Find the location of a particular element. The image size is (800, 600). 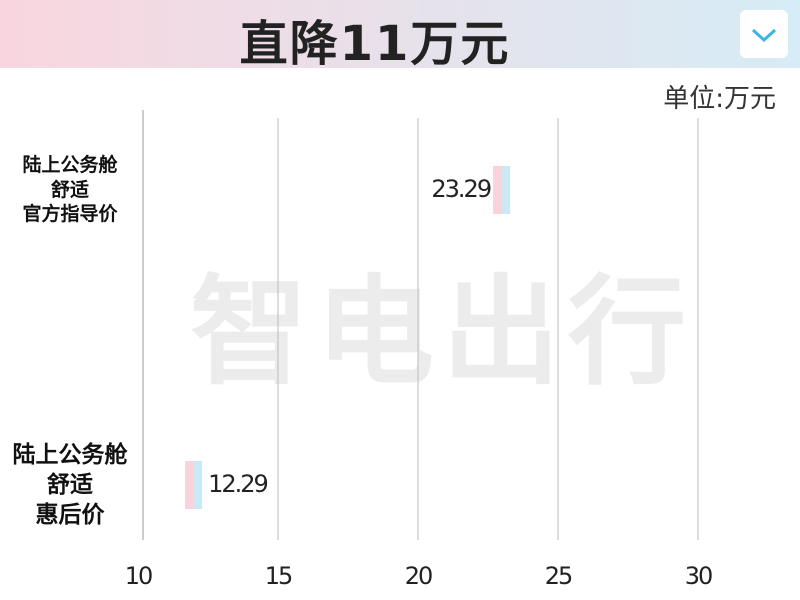

x-tick-label: 20 is located at coordinates (418, 576).